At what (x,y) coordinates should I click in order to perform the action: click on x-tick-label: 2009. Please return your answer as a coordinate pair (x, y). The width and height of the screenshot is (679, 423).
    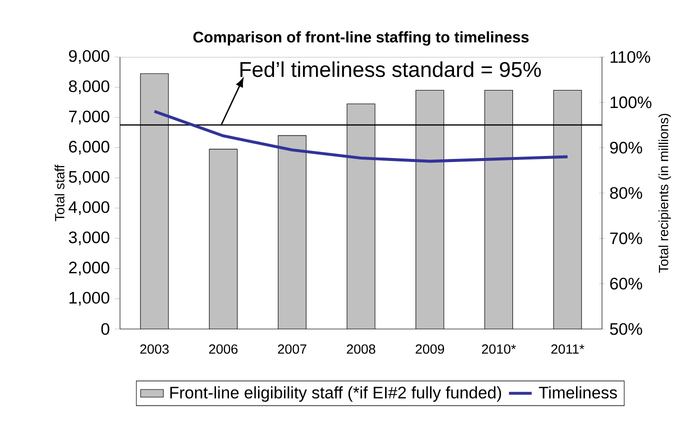
    Looking at the image, I should click on (430, 349).